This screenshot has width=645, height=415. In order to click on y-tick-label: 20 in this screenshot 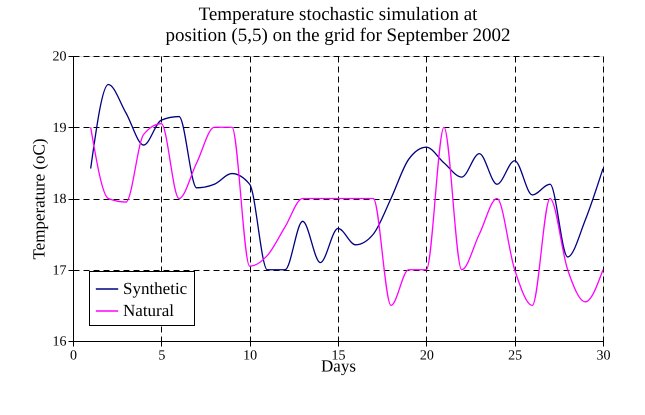, I will do `click(59, 57)`.